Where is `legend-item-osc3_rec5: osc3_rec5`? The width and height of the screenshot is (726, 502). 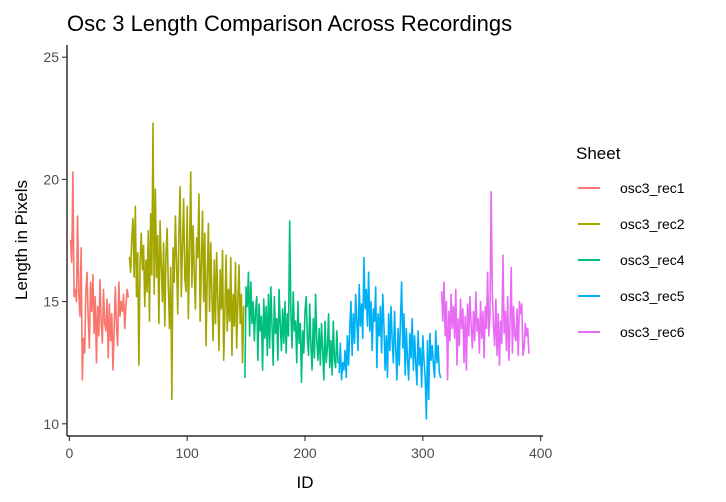 legend-item-osc3_rec5: osc3_rec5 is located at coordinates (631, 296).